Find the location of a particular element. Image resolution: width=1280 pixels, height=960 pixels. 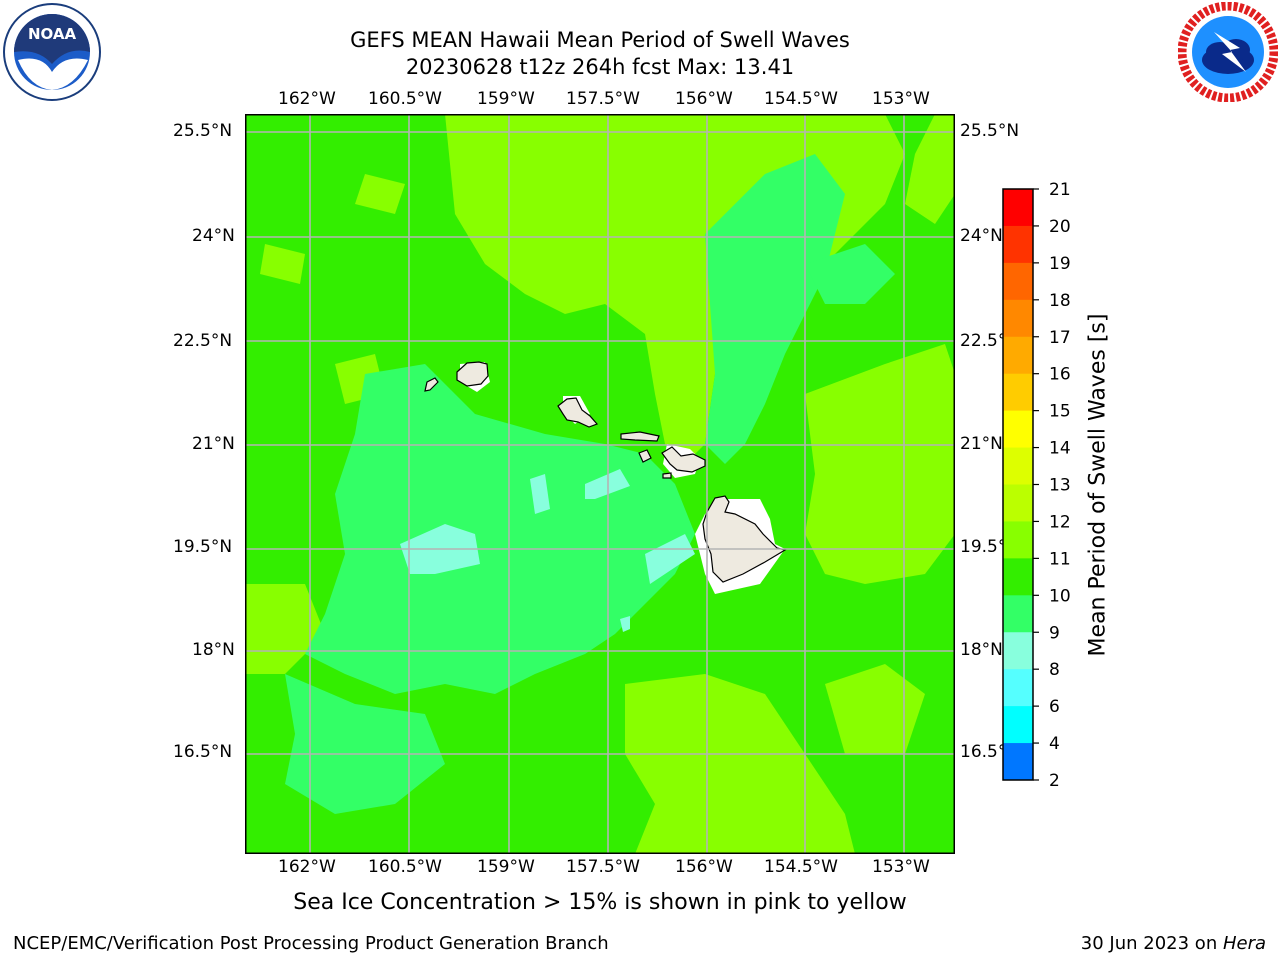

lon-label-bottom: 159°W is located at coordinates (506, 867).